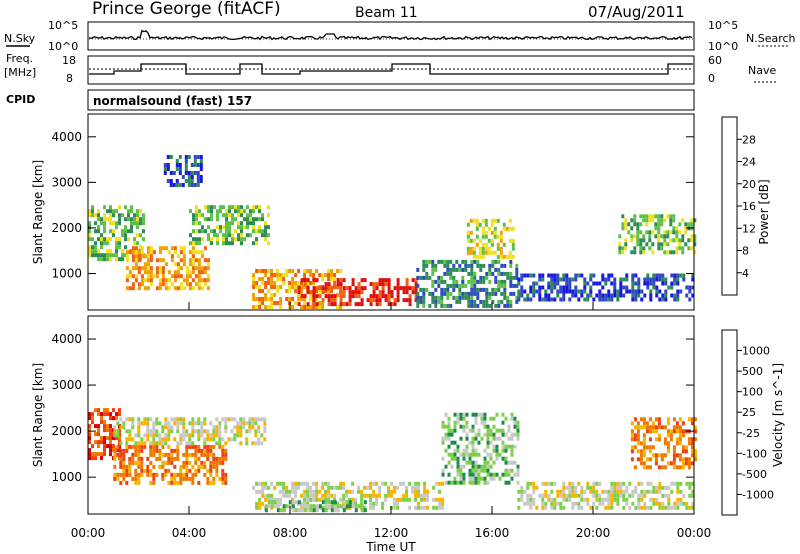 This screenshot has width=800, height=554. What do you see at coordinates (751, 433) in the screenshot?
I see `colorbar-tick-label: -25` at bounding box center [751, 433].